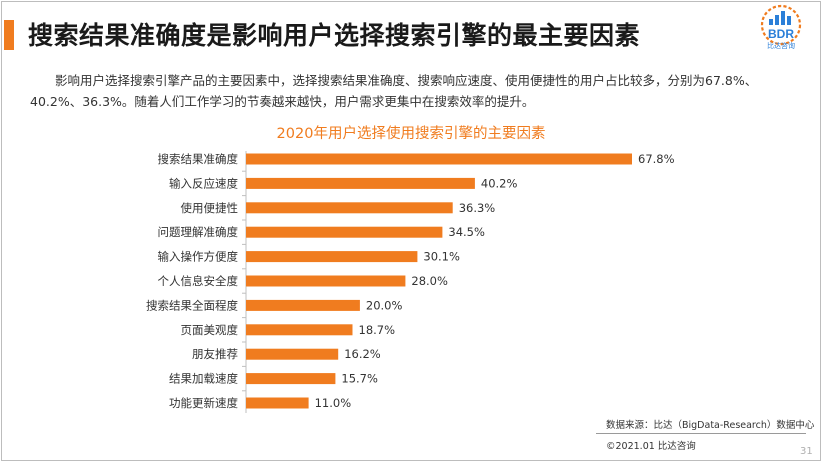 This screenshot has width=822, height=462. Describe the element at coordinates (710, 425) in the screenshot. I see `data-source-note: 数据来源：比达（BigData-Research）数据中心` at that location.